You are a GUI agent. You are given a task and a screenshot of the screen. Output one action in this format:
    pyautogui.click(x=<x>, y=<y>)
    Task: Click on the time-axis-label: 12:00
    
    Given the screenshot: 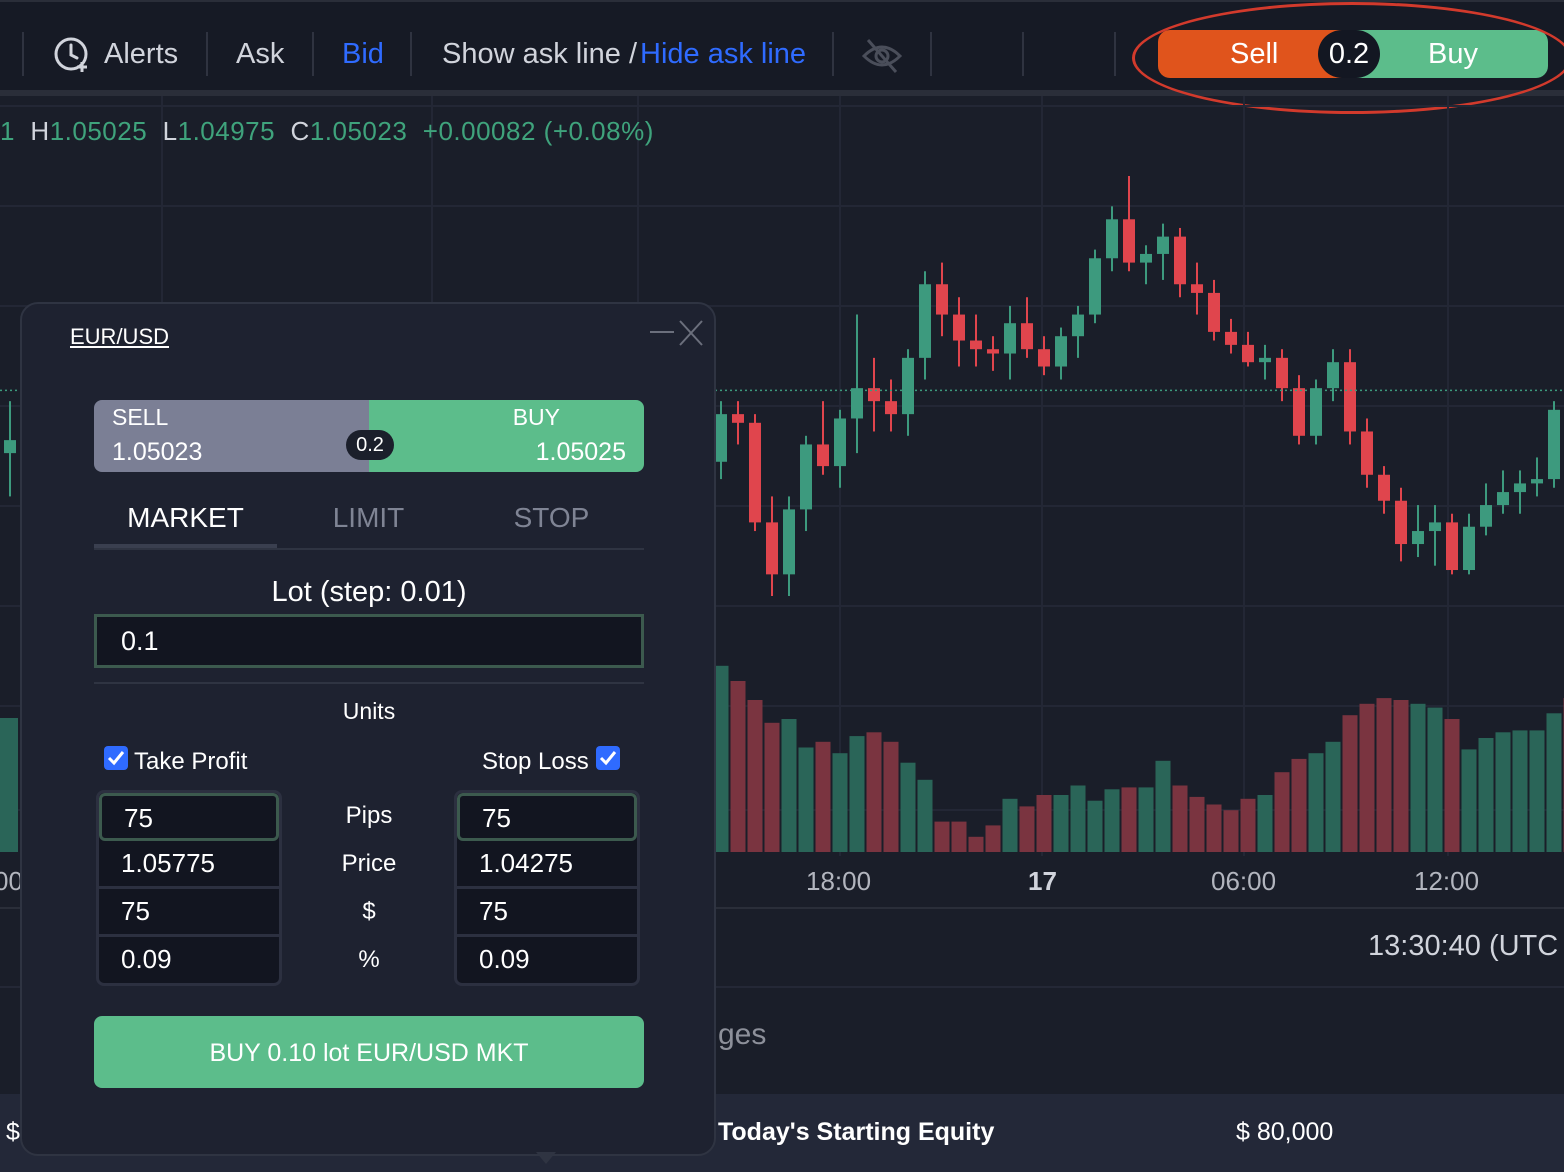 What is the action you would take?
    pyautogui.click(x=1447, y=881)
    